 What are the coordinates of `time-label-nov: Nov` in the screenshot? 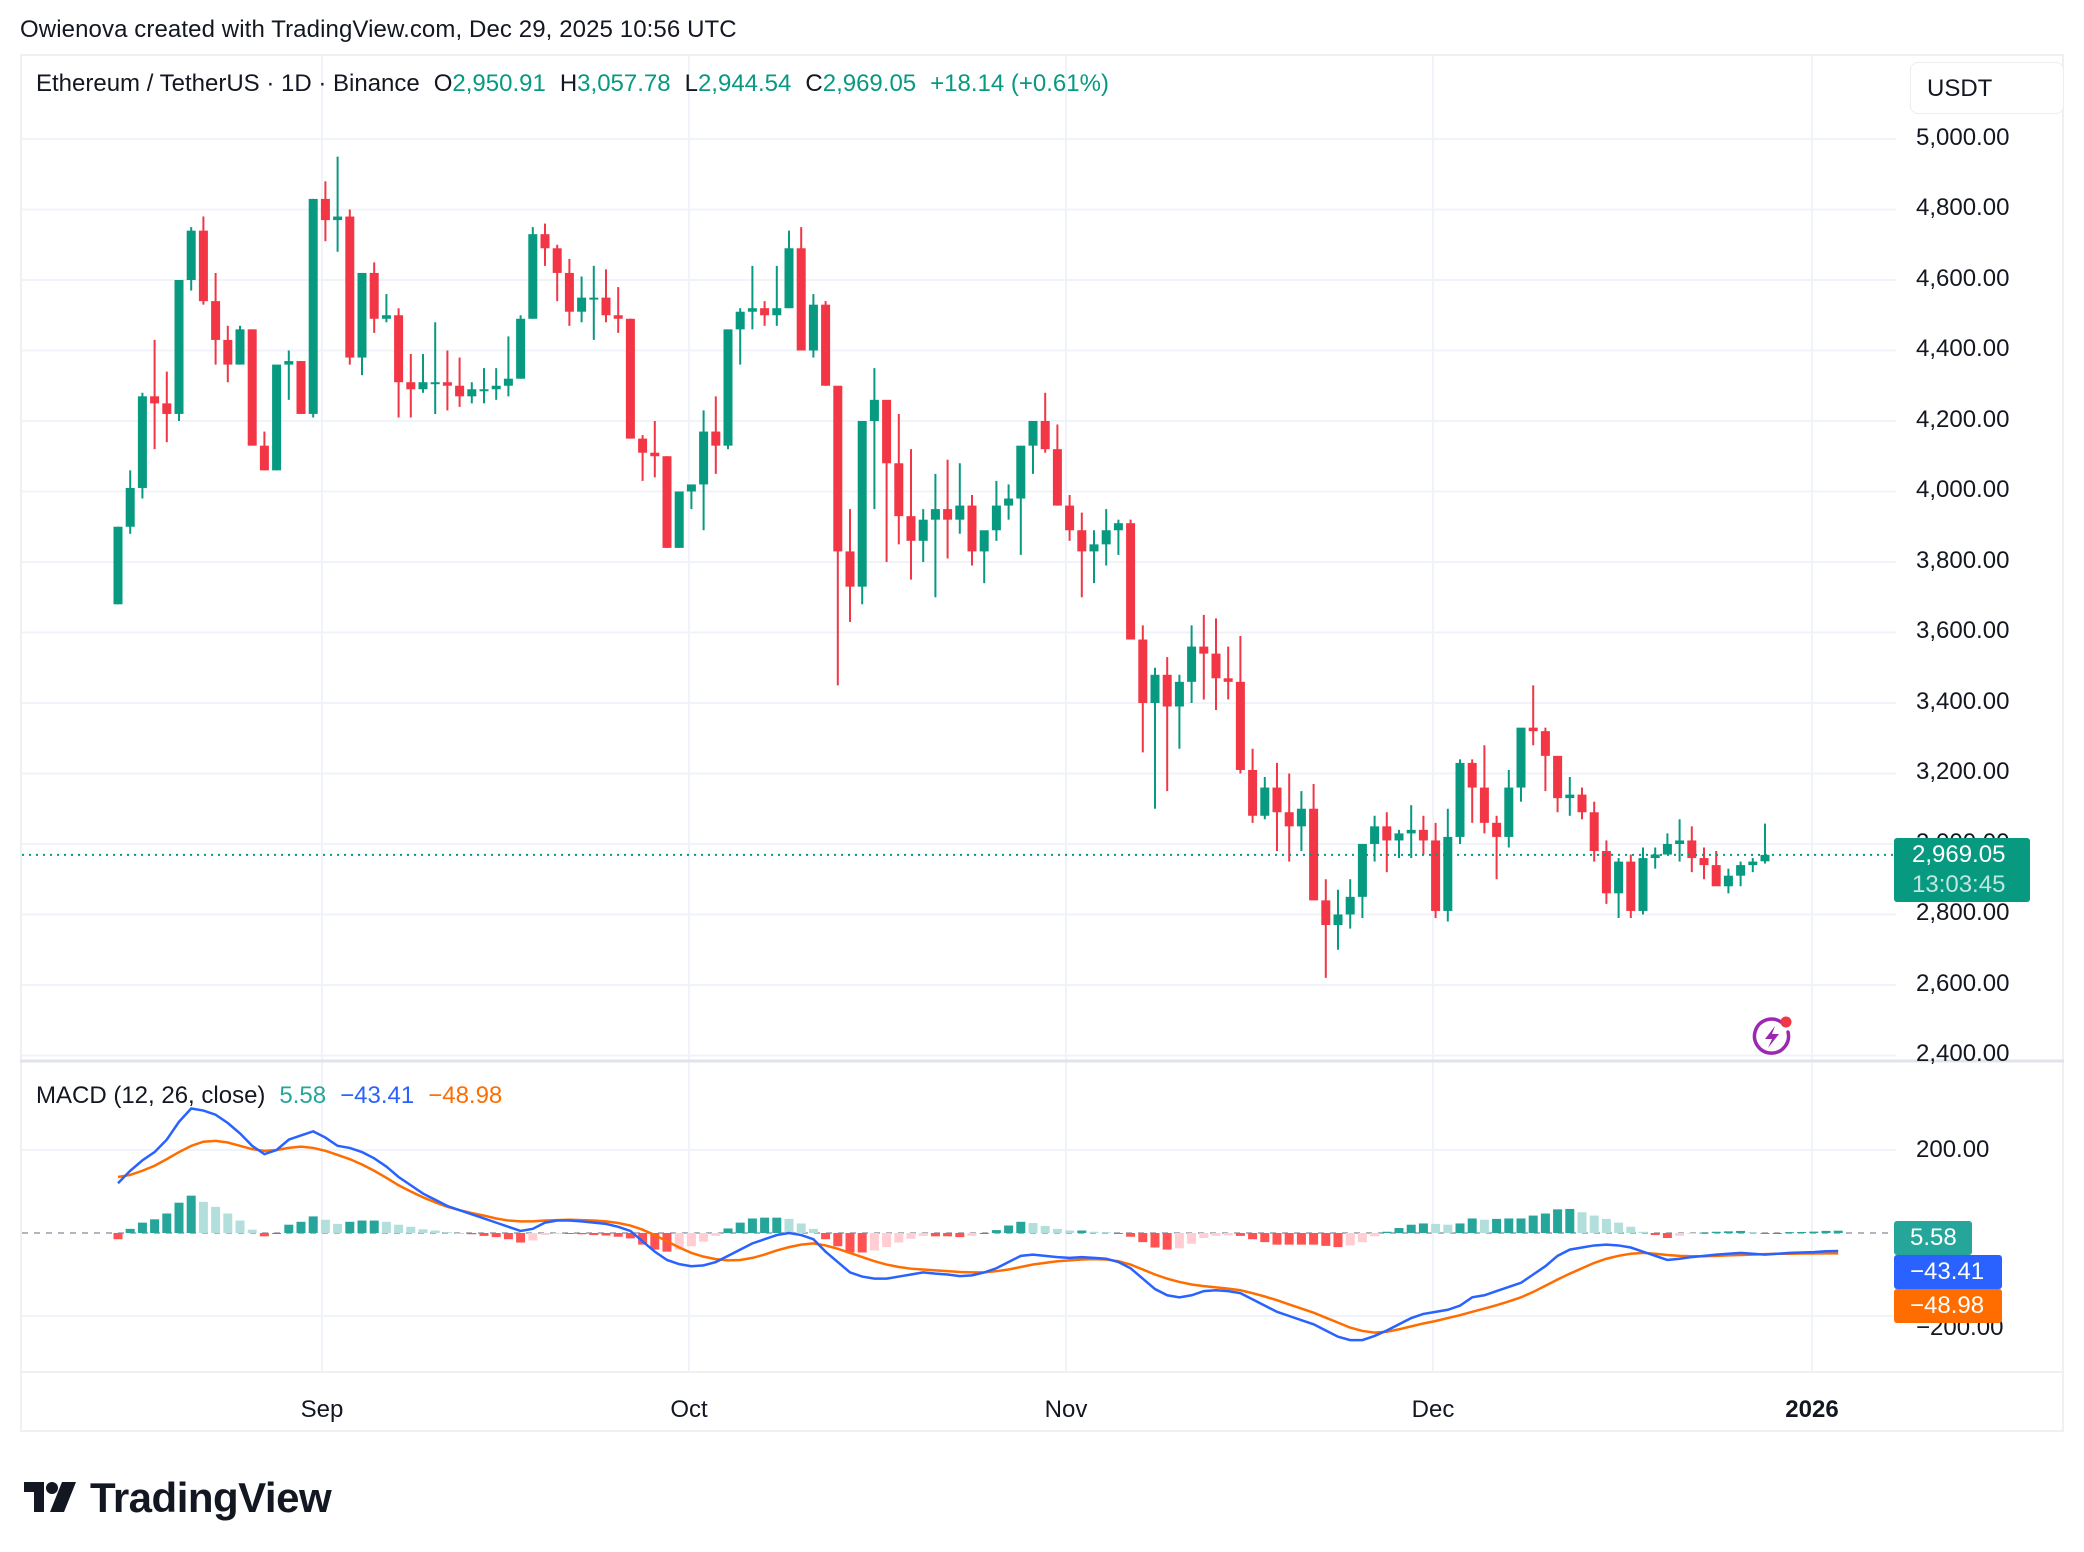 It's located at (1066, 1409).